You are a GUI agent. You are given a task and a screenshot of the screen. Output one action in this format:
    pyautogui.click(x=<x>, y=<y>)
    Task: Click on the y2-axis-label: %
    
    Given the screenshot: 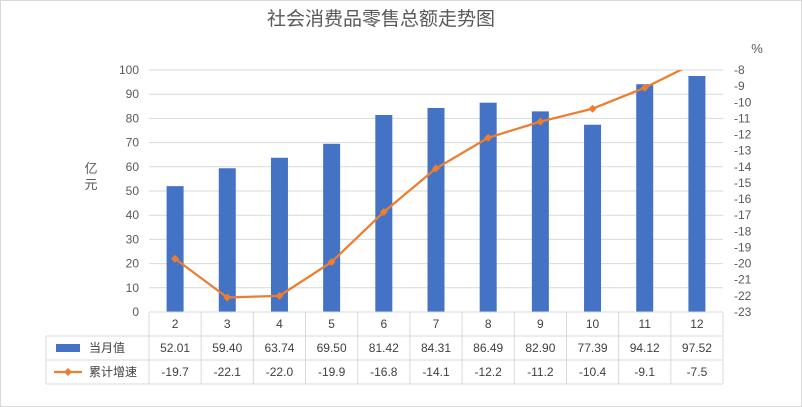 What is the action you would take?
    pyautogui.click(x=757, y=48)
    